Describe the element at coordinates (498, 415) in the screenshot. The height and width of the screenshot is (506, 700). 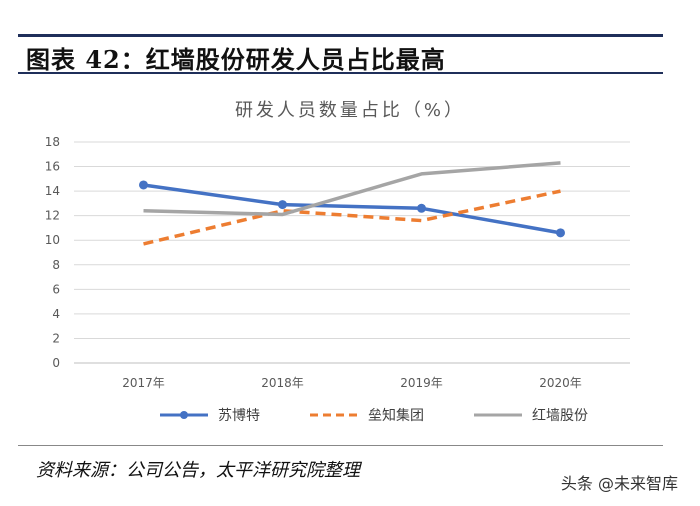
I see `legend-swatch-hongqiang` at that location.